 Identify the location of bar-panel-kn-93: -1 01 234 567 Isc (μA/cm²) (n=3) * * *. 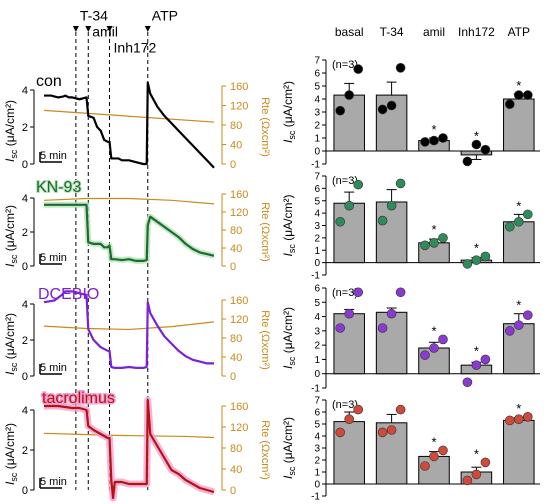
(410, 227).